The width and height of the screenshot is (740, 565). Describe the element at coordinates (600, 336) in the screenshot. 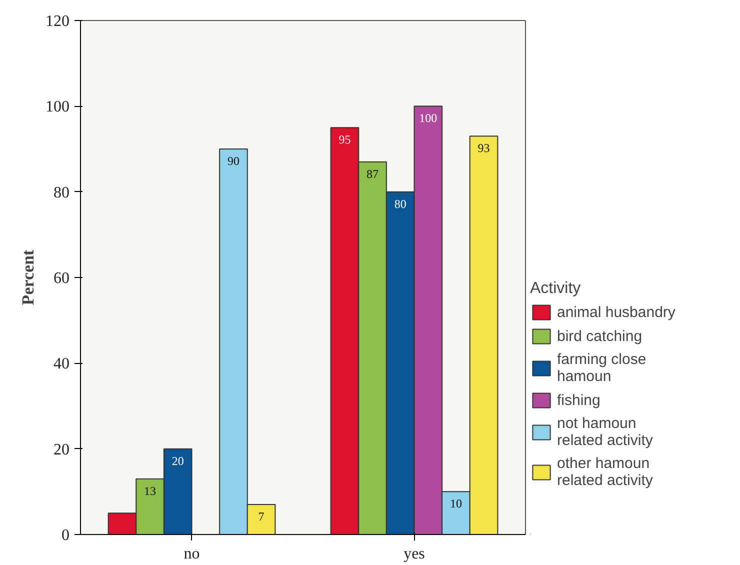

I see `legend-label: bird catching` at that location.